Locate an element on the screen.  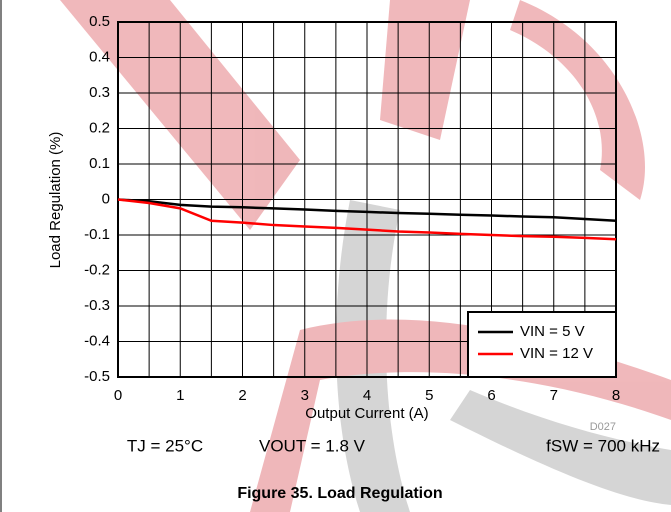
x-tick-label: 7 is located at coordinates (554, 395).